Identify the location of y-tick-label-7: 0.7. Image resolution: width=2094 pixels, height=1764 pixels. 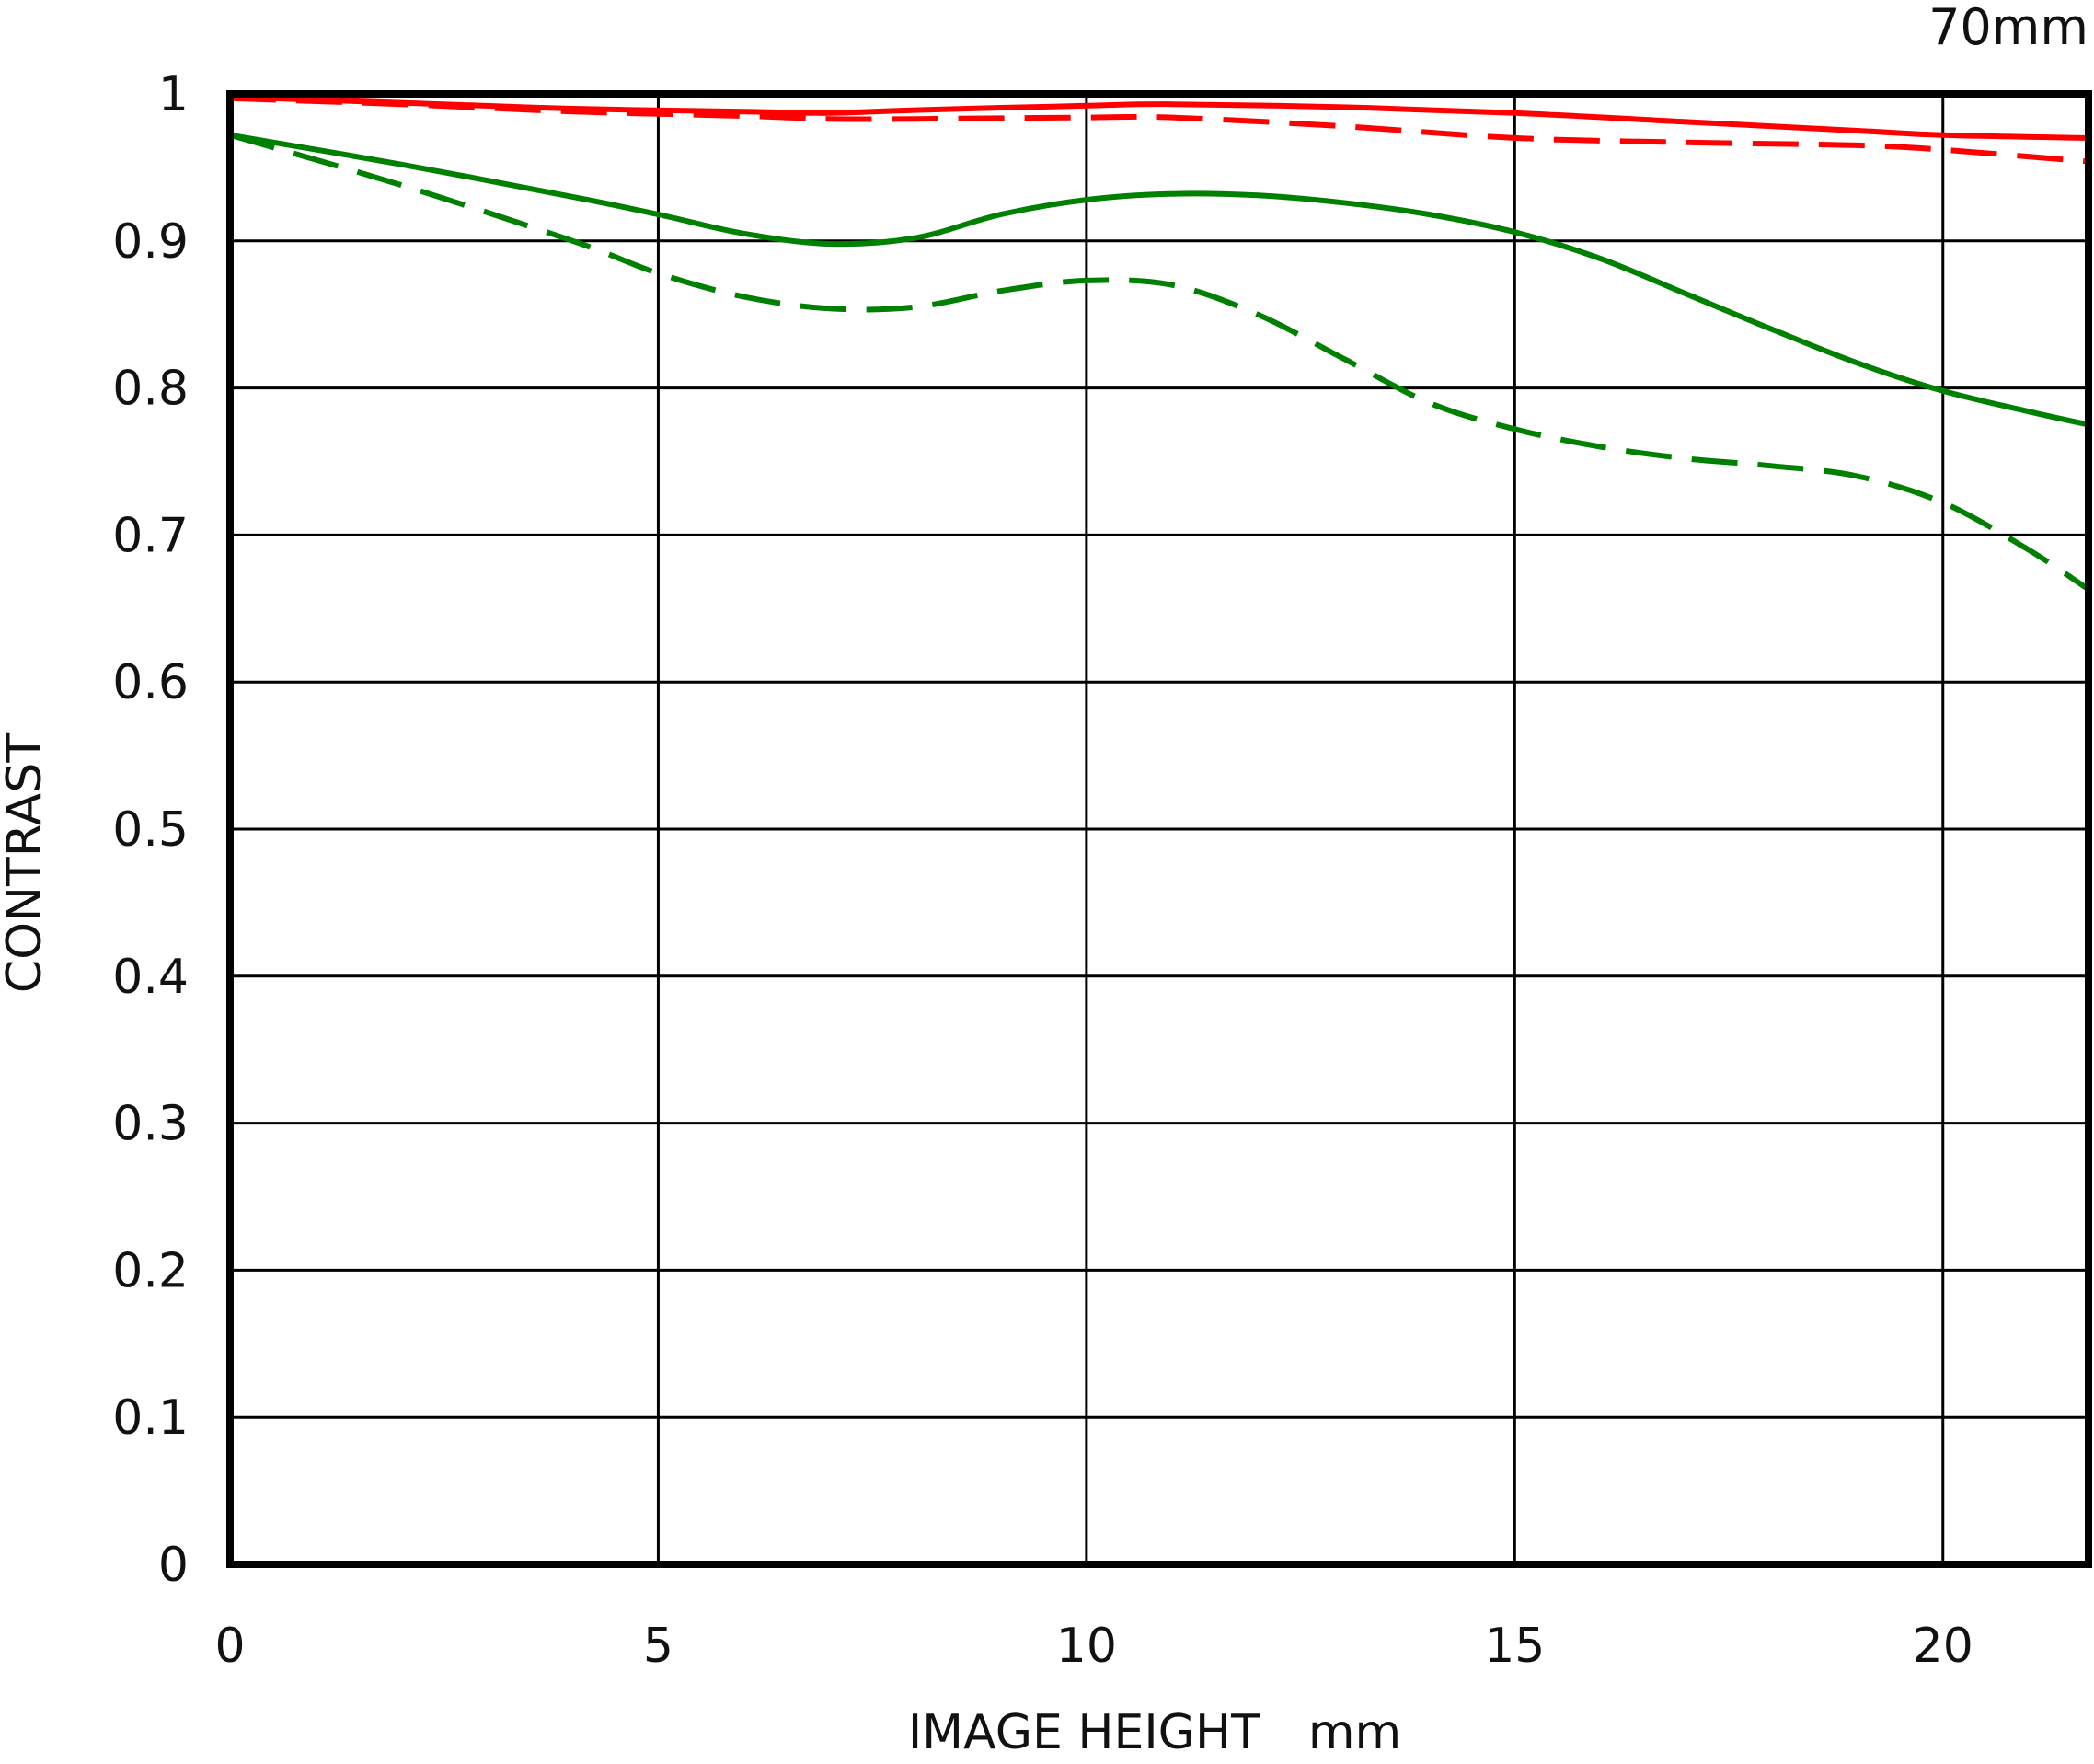
(150, 535).